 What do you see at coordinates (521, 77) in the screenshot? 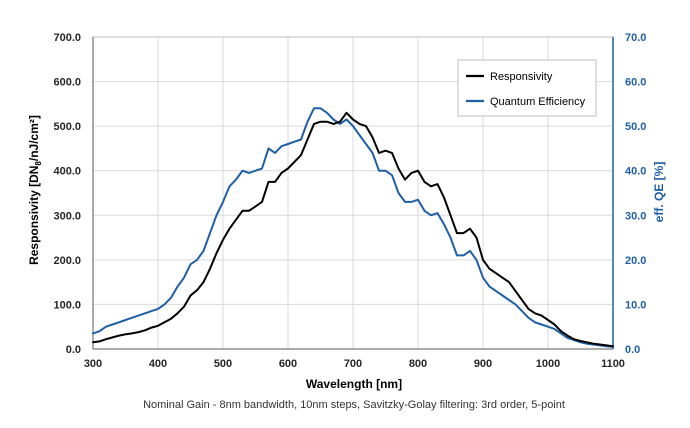
I see `legend-label-responsivity: Responsivity` at bounding box center [521, 77].